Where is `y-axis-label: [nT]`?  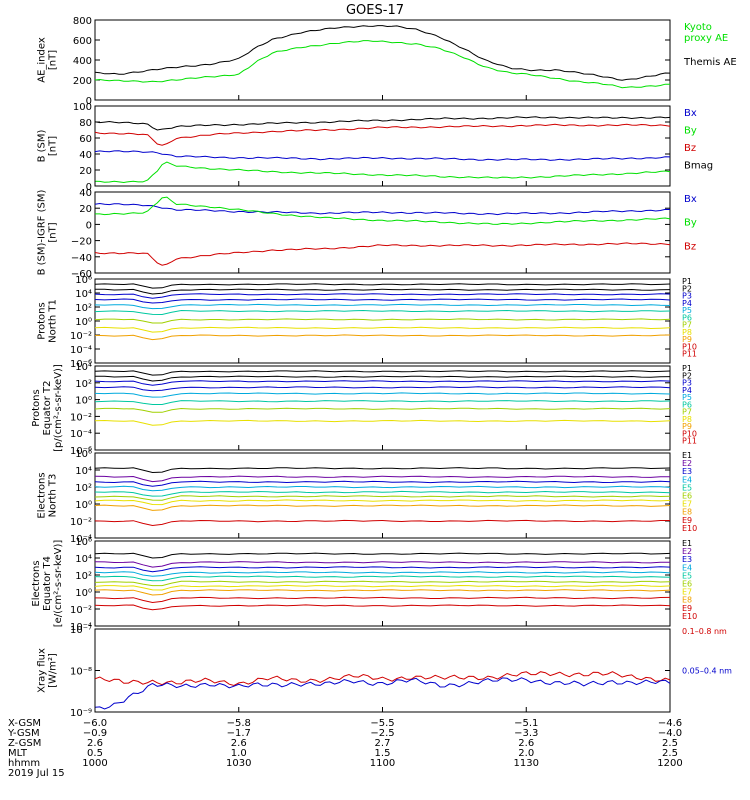
y-axis-label: [nT] is located at coordinates (53, 232).